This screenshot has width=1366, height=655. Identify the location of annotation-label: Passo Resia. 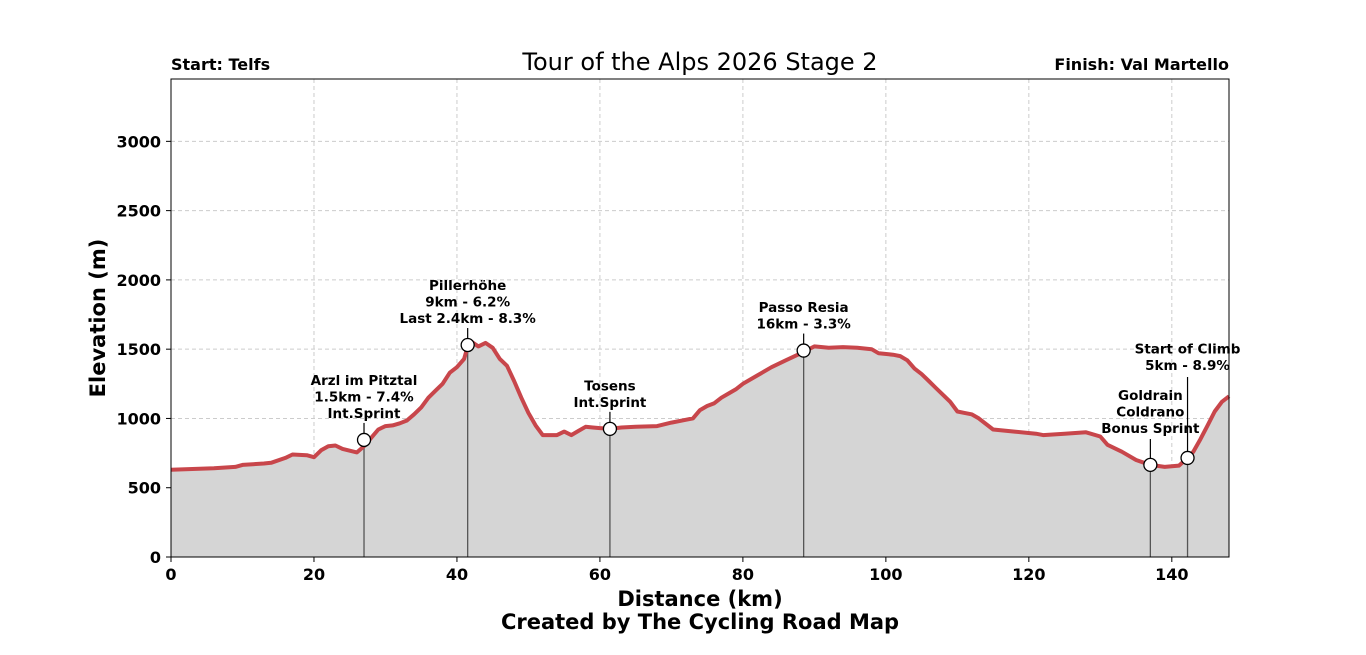
(804, 308).